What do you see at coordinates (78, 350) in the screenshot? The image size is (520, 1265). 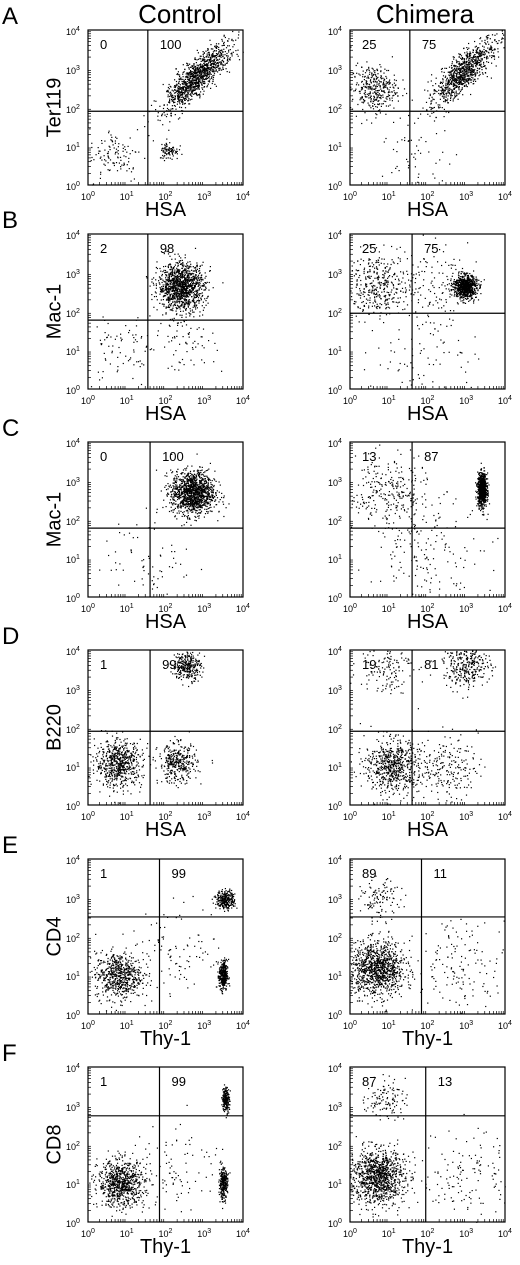 I see `tick-exponent: 1` at bounding box center [78, 350].